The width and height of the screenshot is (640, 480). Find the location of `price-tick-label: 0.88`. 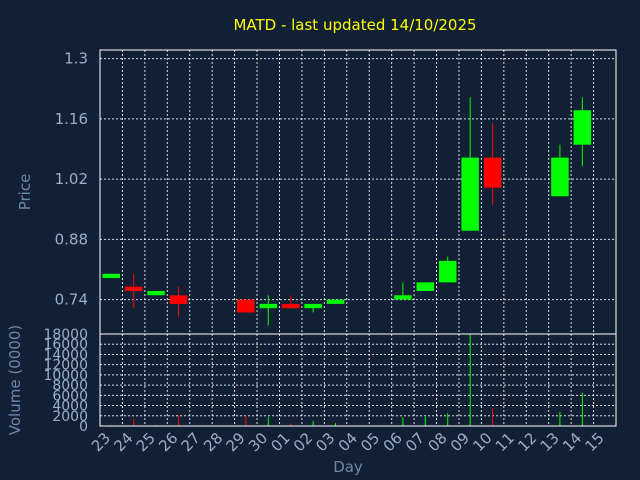

price-tick-label: 0.88 is located at coordinates (71, 239).